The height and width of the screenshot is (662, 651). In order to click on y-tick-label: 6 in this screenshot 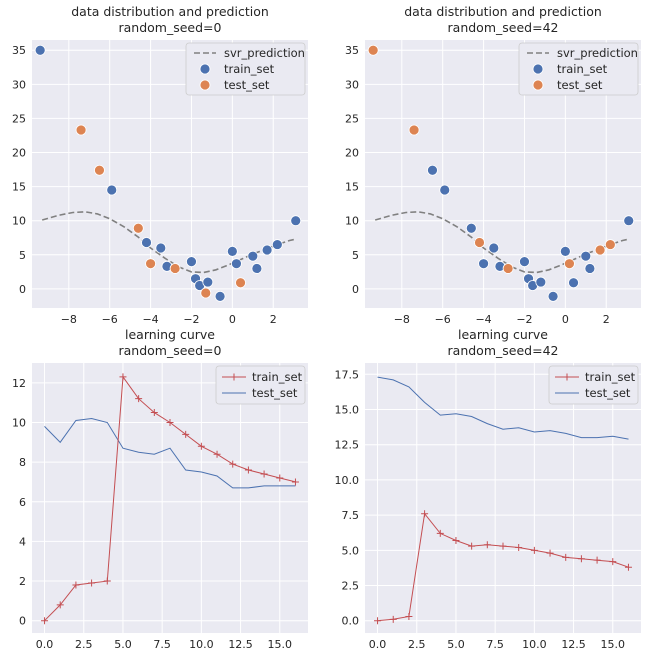, I will do `click(22, 502)`.